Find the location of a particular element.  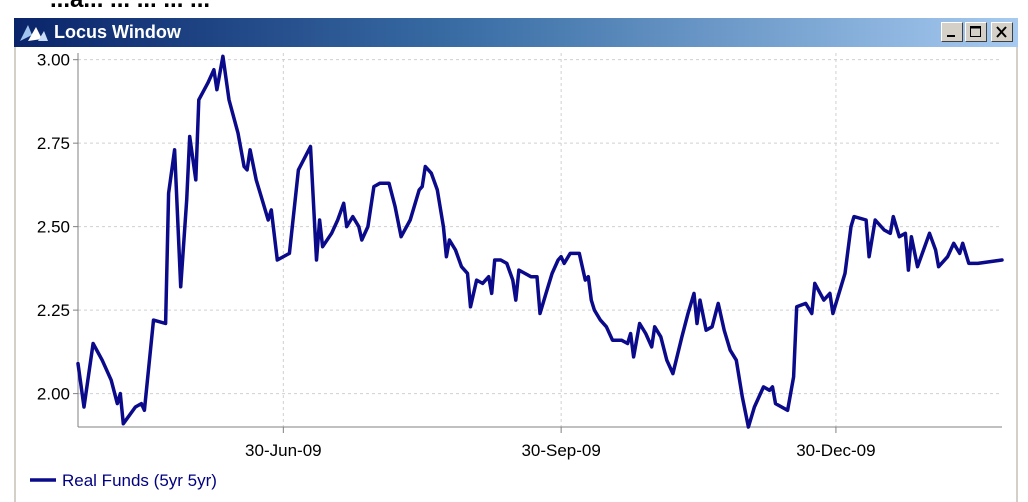

y-tick-label: 2.50 is located at coordinates (53, 227).